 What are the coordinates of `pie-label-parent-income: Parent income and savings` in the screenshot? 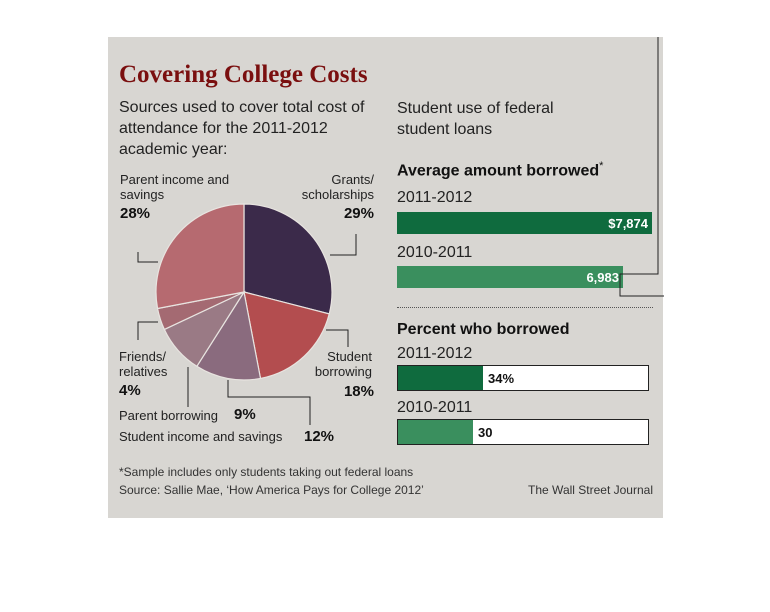 It's located at (175, 187).